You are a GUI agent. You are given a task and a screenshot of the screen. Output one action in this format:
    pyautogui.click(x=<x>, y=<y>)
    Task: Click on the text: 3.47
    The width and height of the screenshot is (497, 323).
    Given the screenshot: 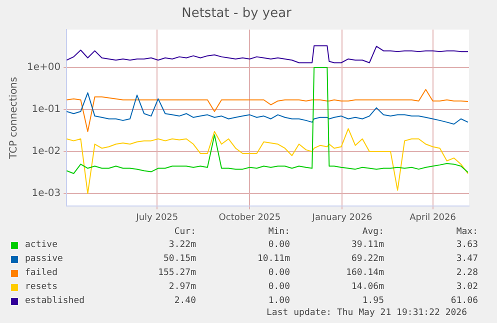 What is the action you would take?
    pyautogui.click(x=467, y=259)
    